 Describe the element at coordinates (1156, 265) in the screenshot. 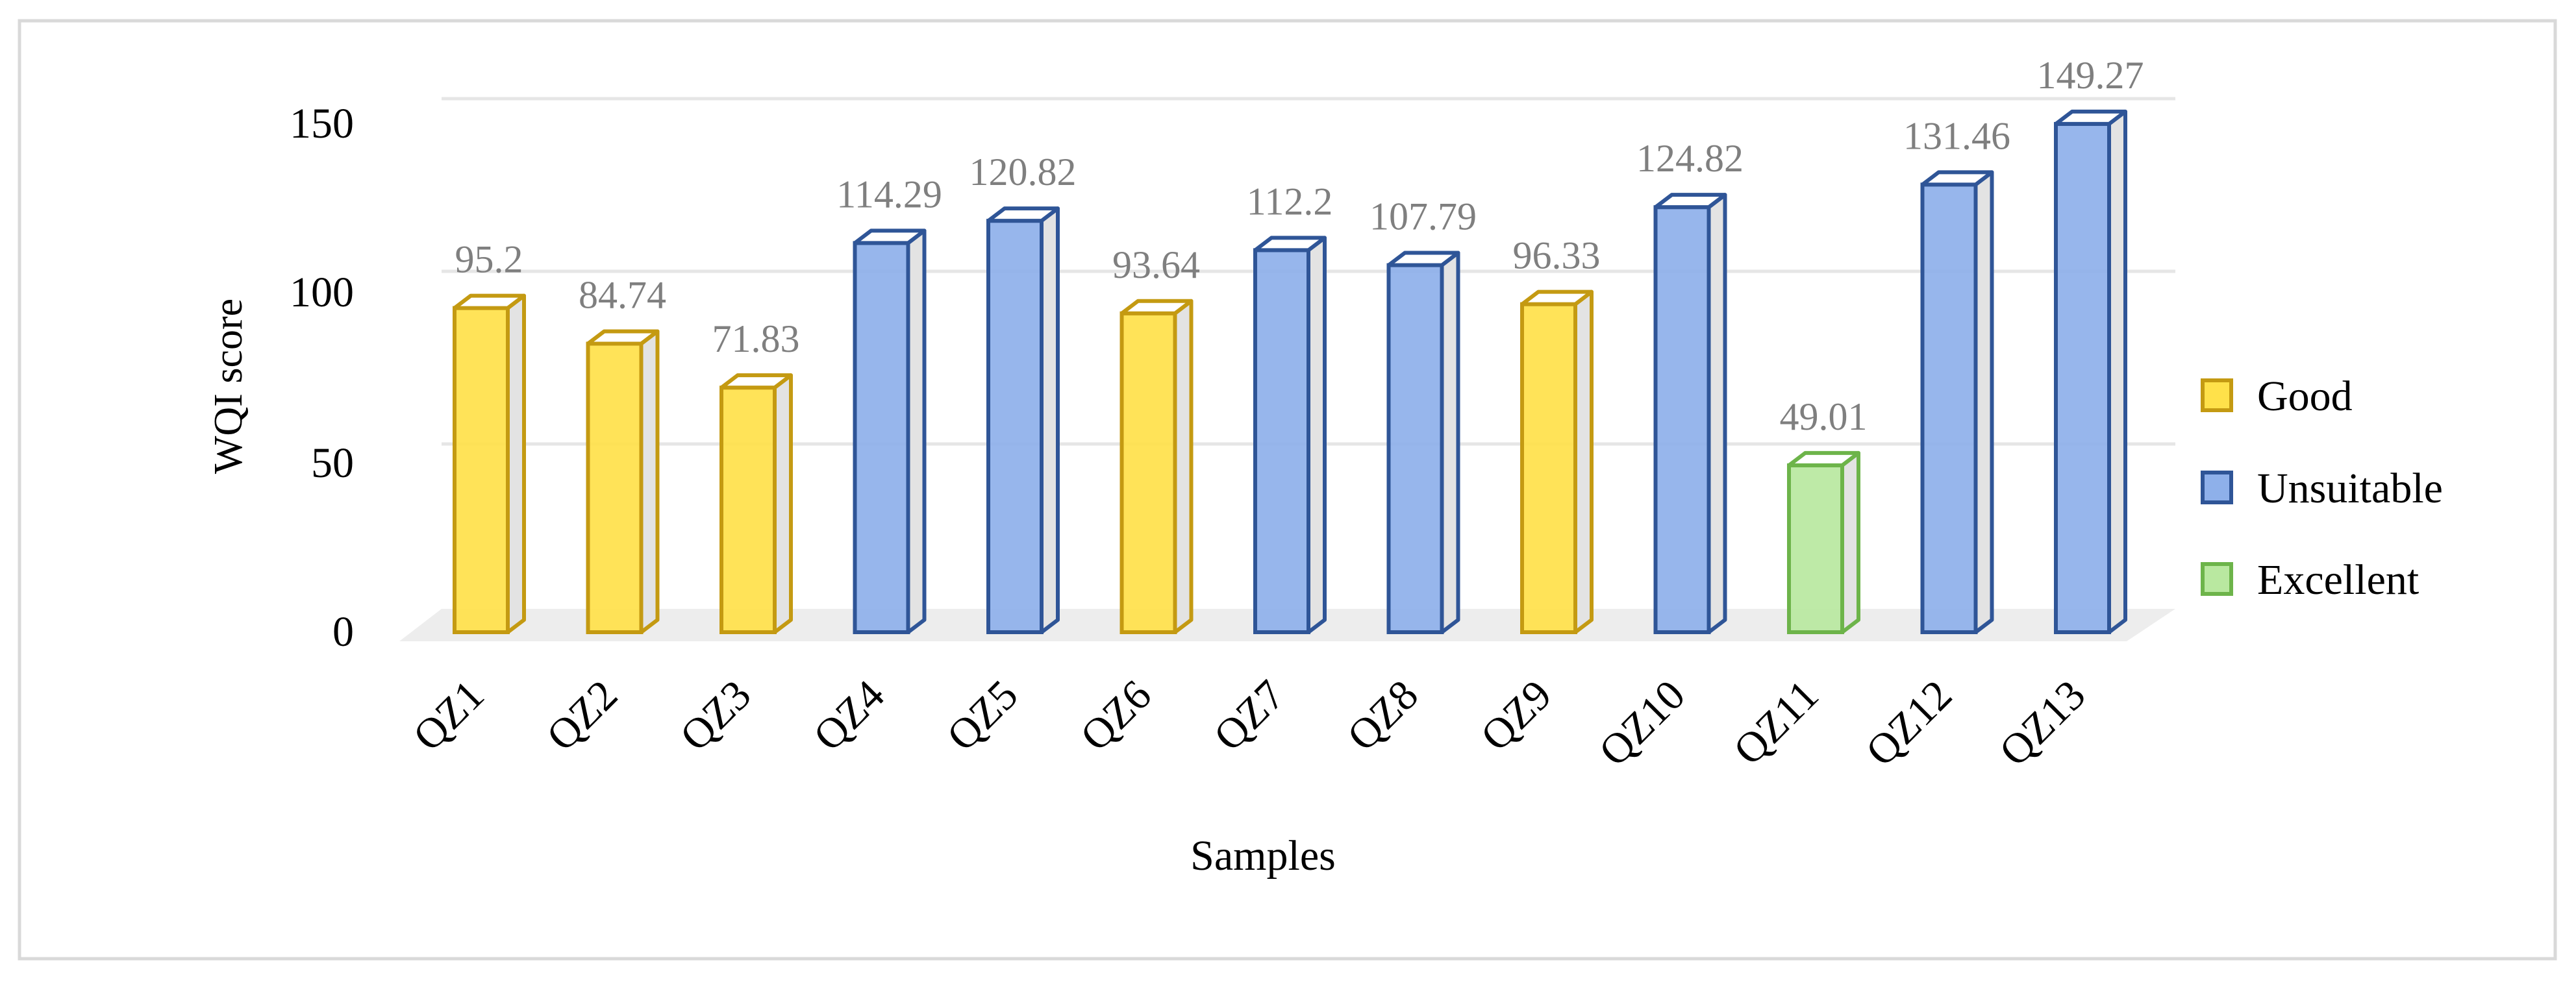

I see `data-label: 93.64` at that location.